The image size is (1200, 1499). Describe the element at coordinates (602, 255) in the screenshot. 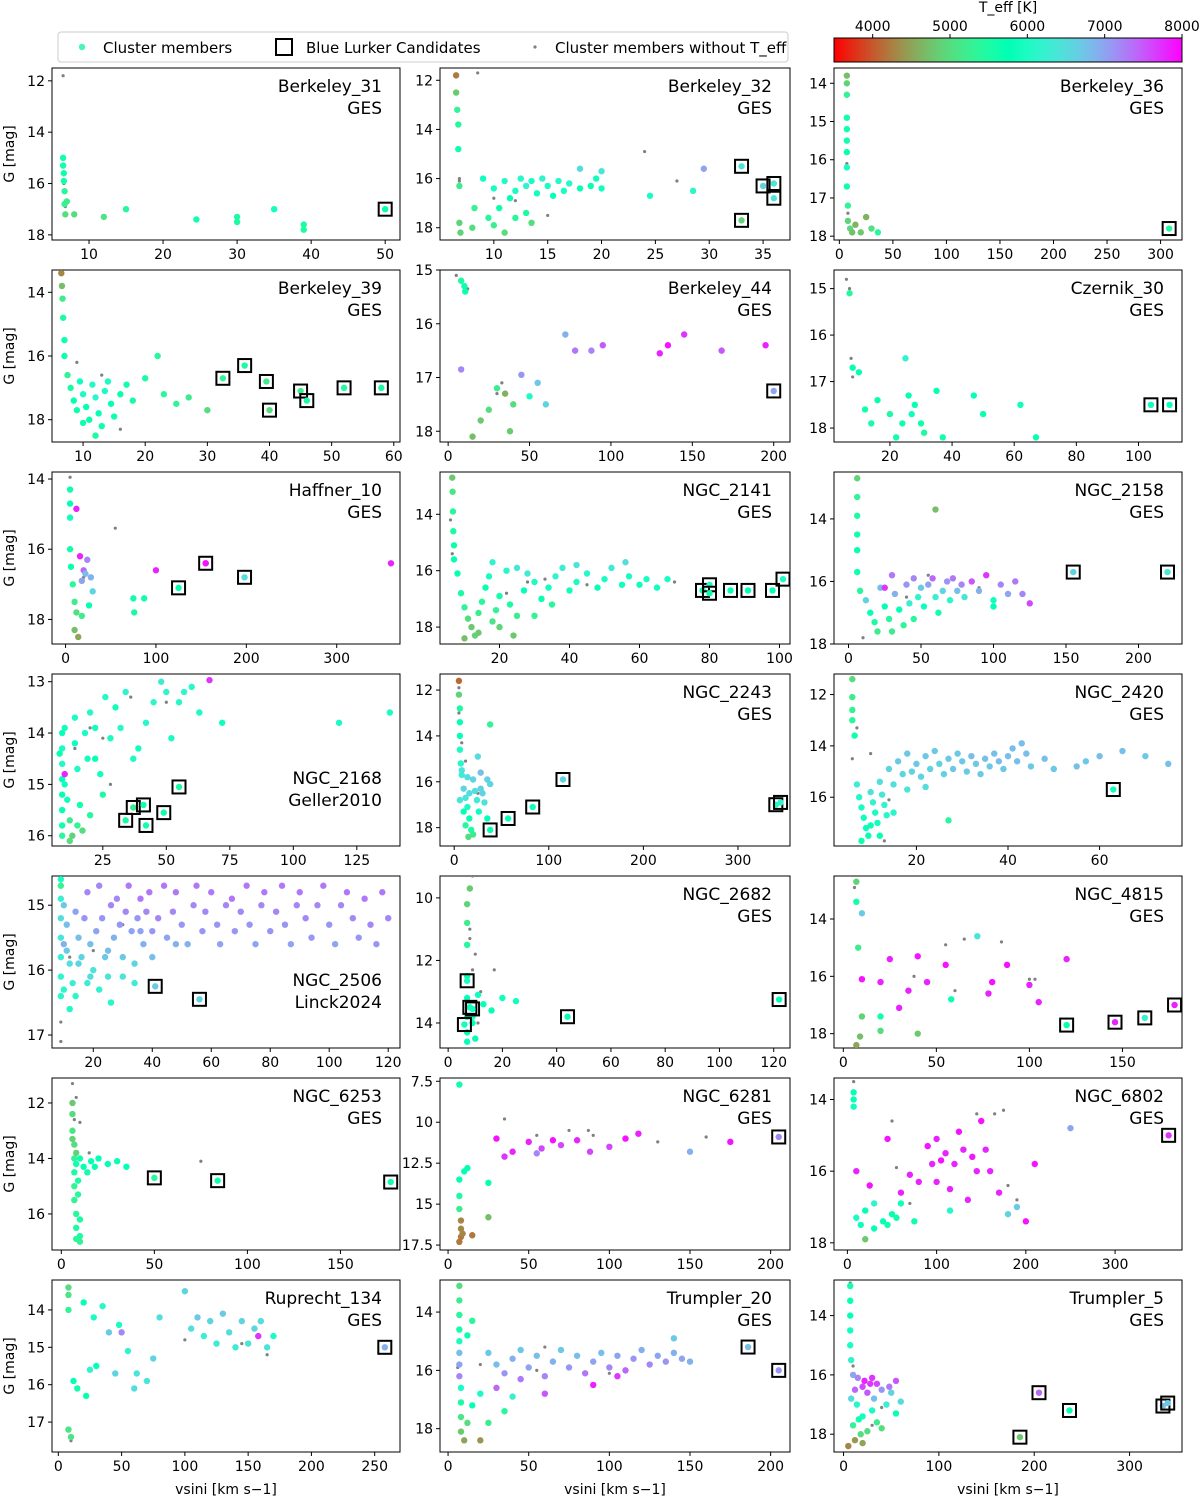

I see `x-tick-label: 20` at that location.